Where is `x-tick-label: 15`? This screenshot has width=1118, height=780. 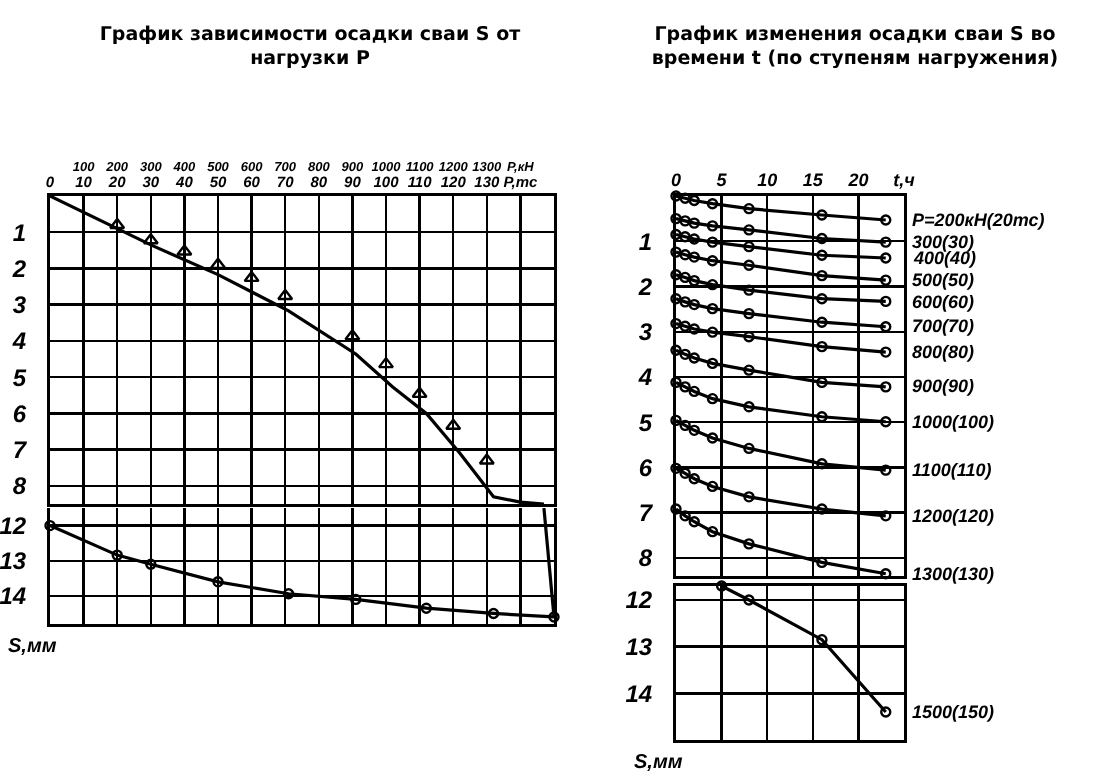
x-tick-label: 15 is located at coordinates (813, 179).